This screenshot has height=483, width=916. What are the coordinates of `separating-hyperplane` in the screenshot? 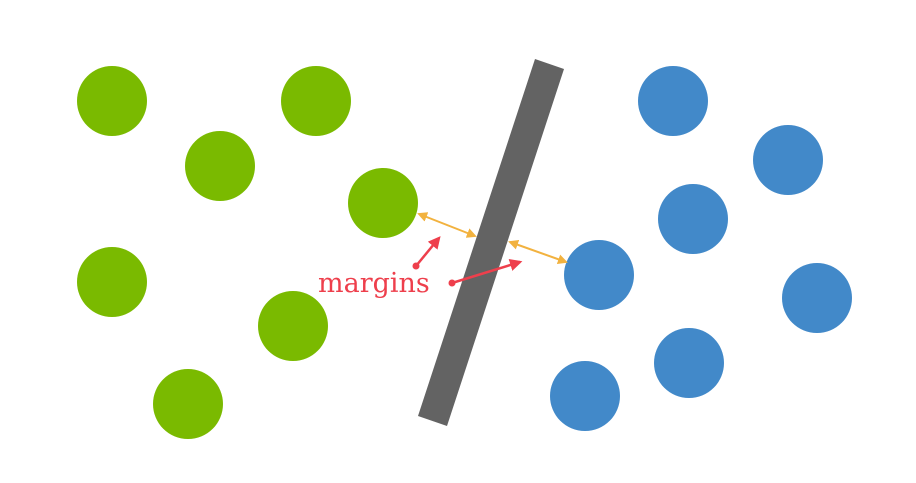 It's located at (491, 242).